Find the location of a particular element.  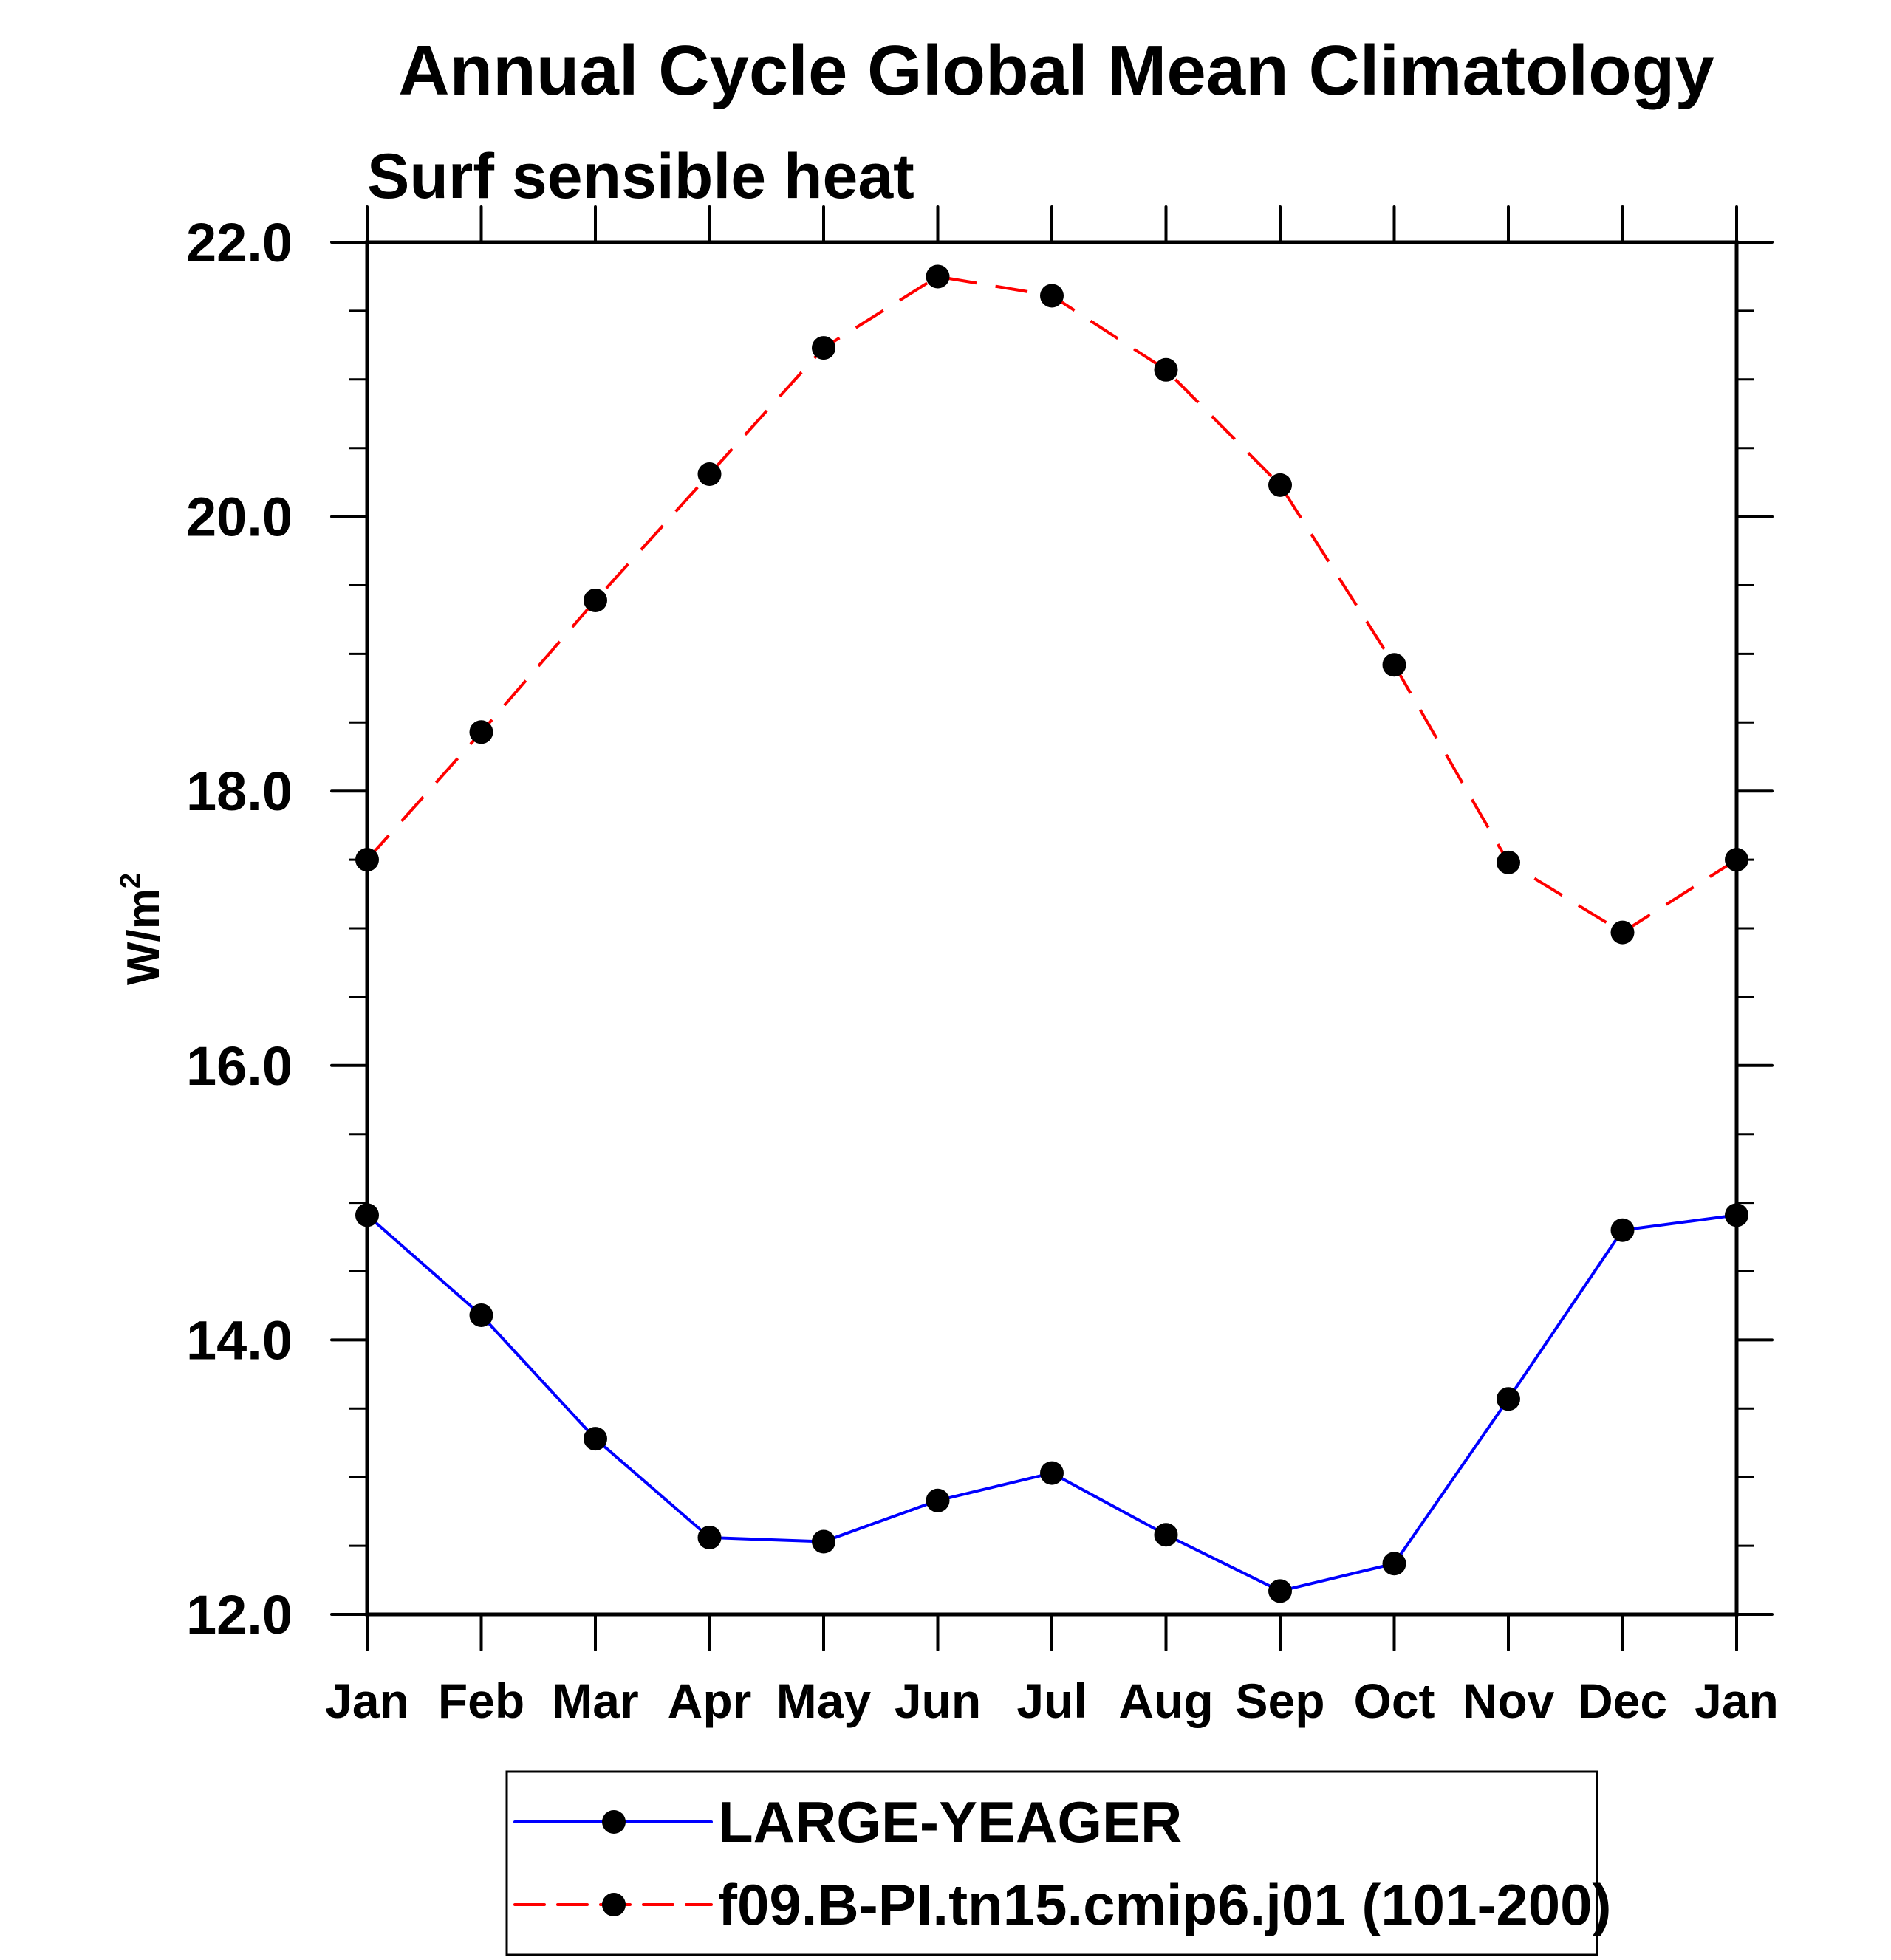

x-tick-label: Feb is located at coordinates (481, 1700).